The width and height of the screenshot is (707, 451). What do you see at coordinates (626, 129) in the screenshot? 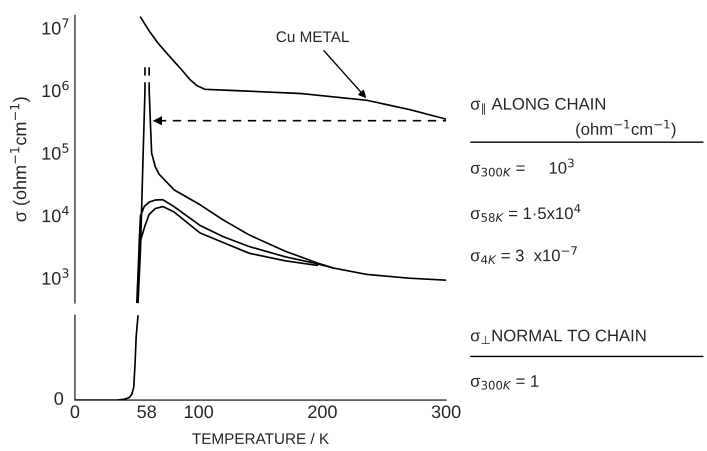
I see `text: (ohm$^{−1}$cm$^{−1}$)` at bounding box center [626, 129].